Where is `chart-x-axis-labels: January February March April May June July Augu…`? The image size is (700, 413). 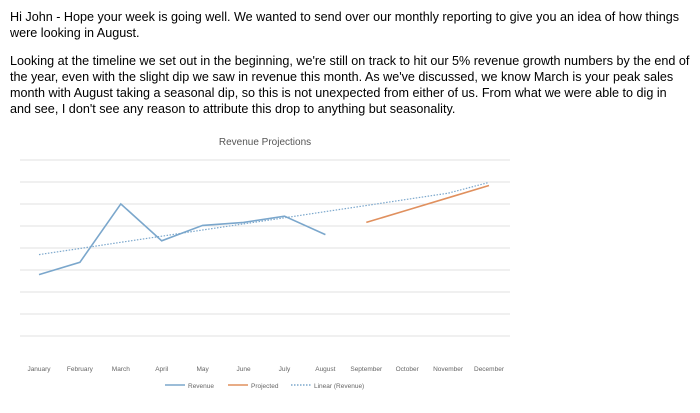
chart-x-axis-labels: January February March April May June July Augu… is located at coordinates (265, 369).